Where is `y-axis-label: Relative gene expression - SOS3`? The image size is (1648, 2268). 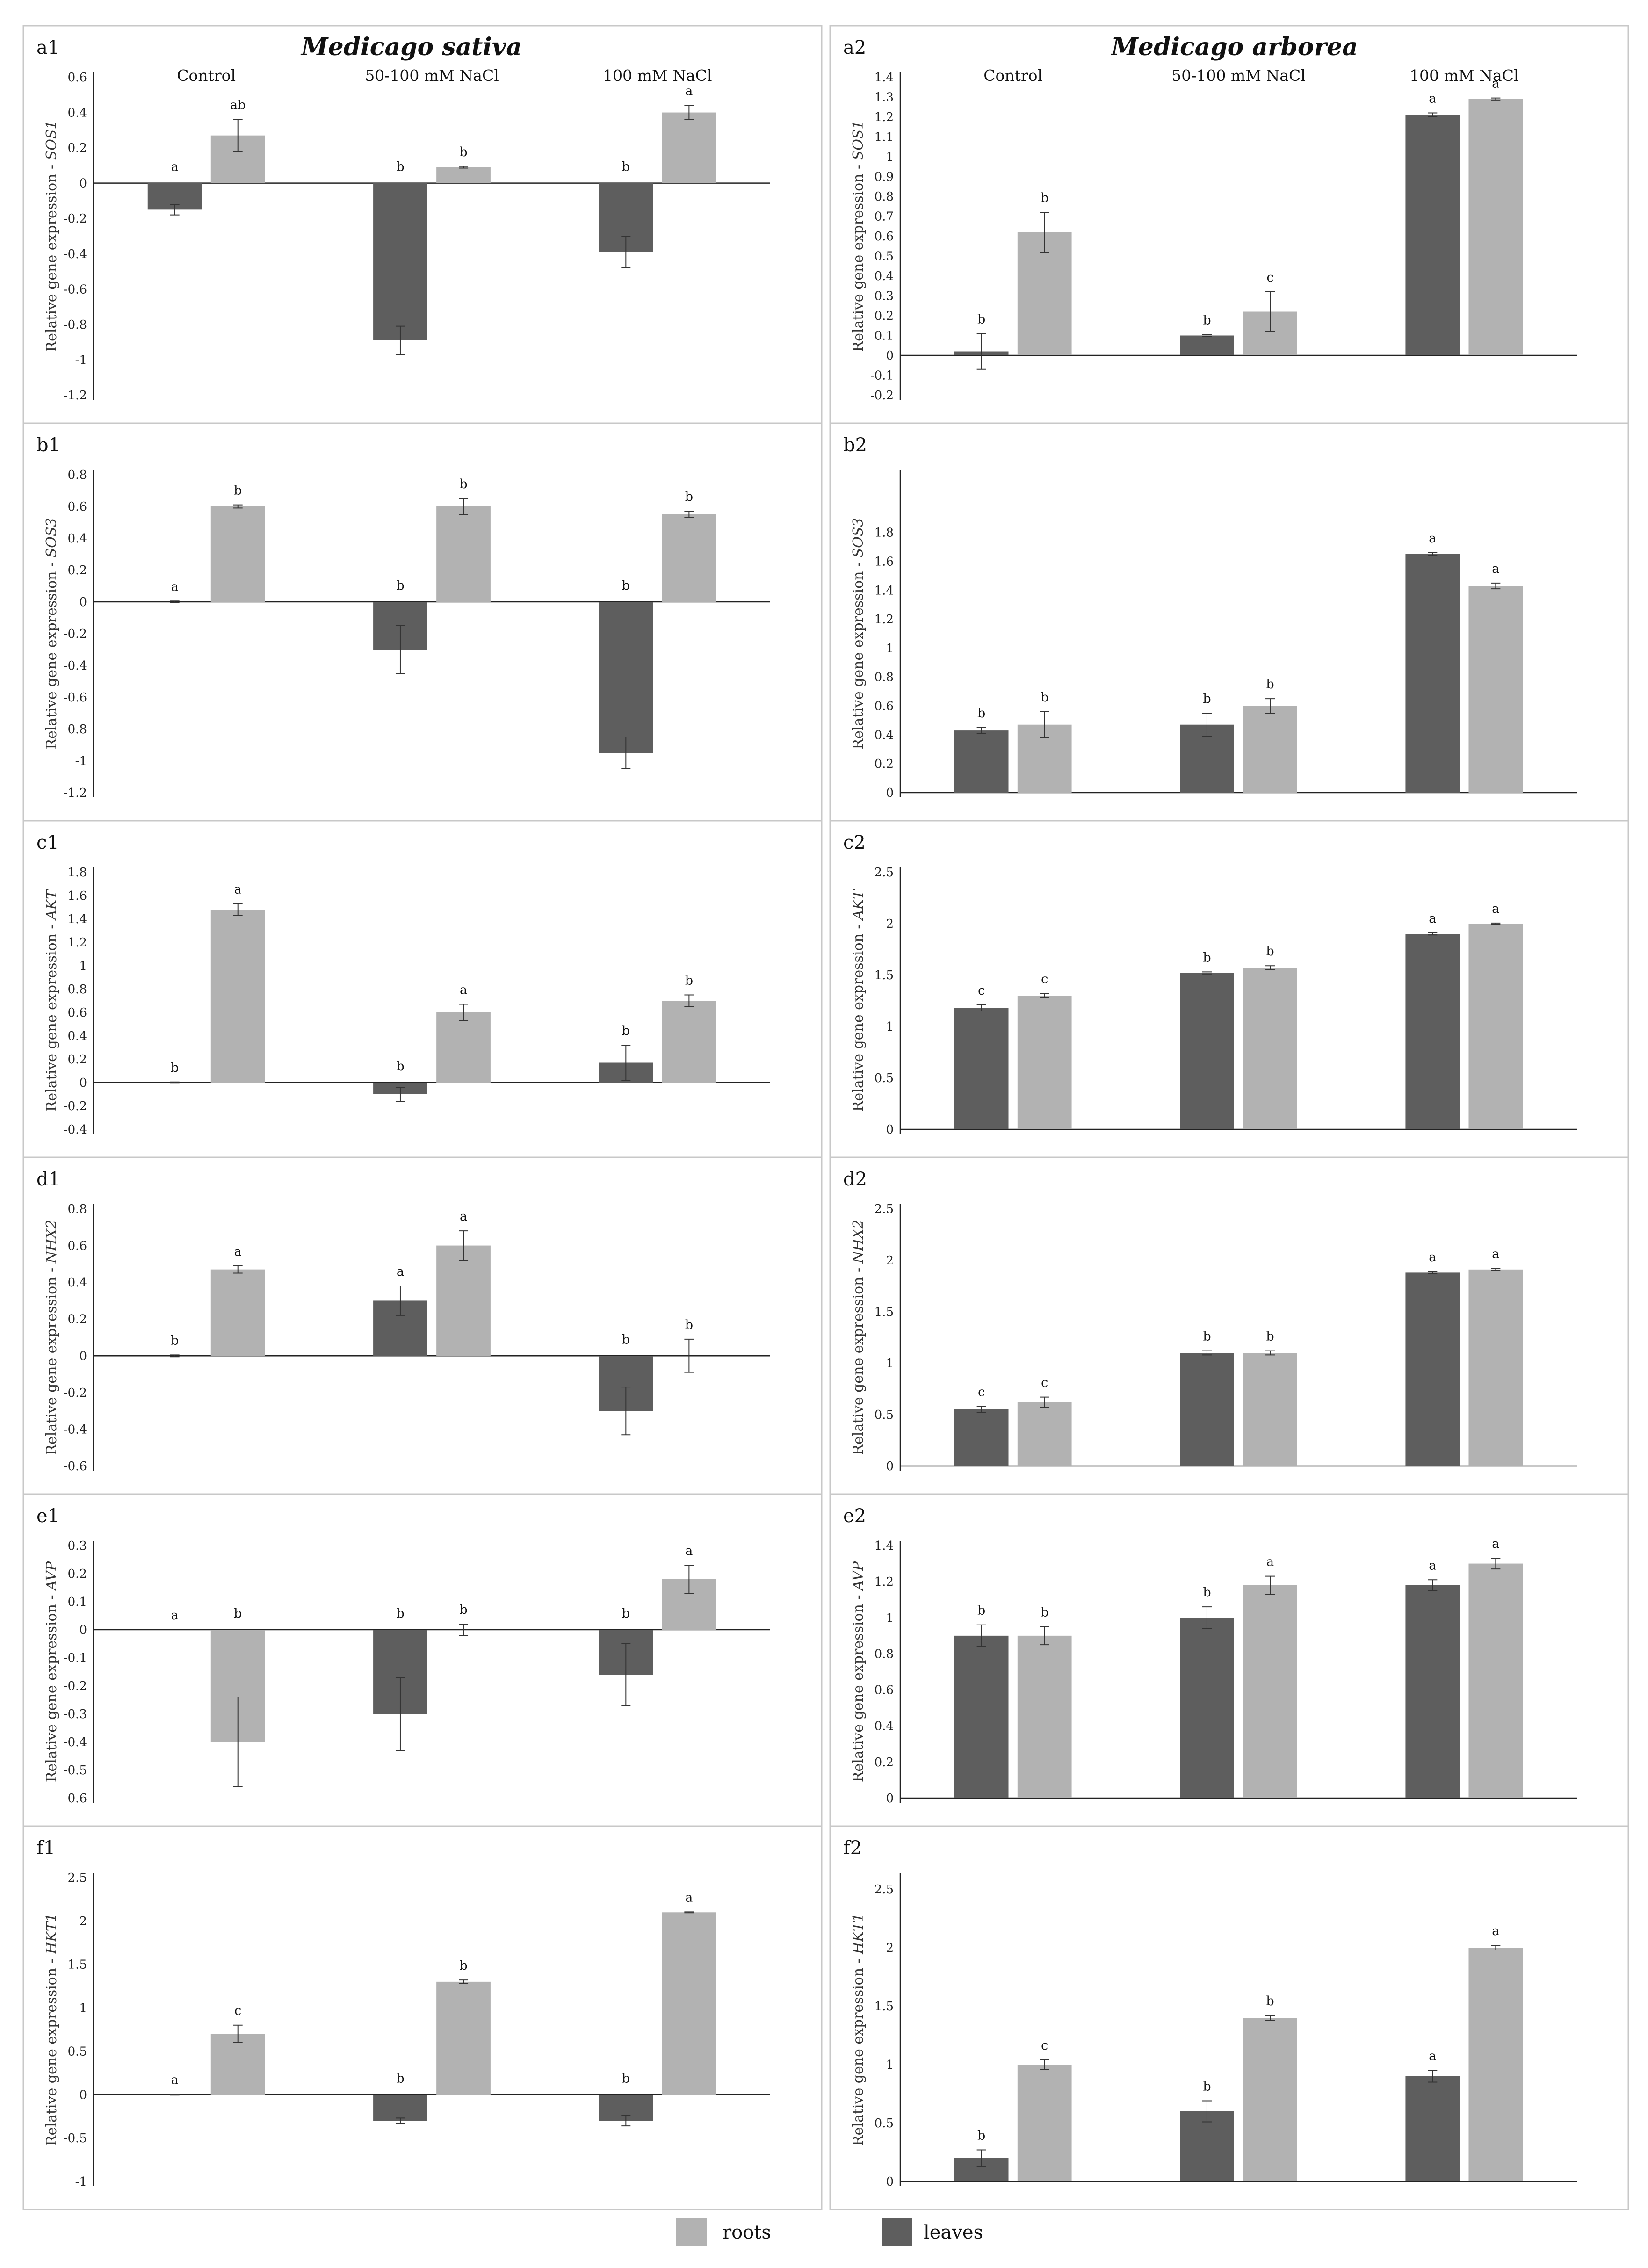 y-axis-label: Relative gene expression - SOS3 is located at coordinates (858, 633).